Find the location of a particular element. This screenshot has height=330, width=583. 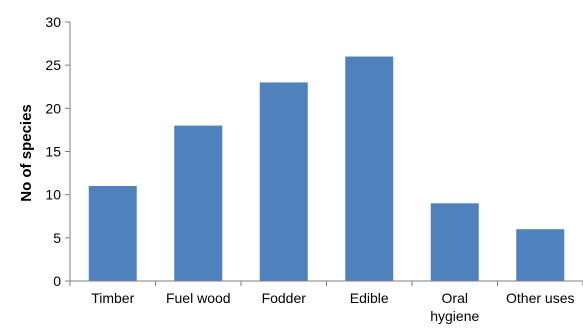

bar-fuel-wood is located at coordinates (198, 203).